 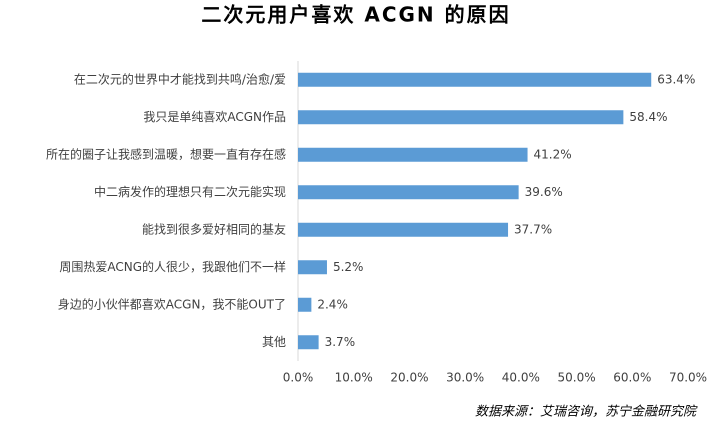 What do you see at coordinates (355, 15) in the screenshot?
I see `chart-title: 二次元用户喜欢 ACGN 的原因` at bounding box center [355, 15].